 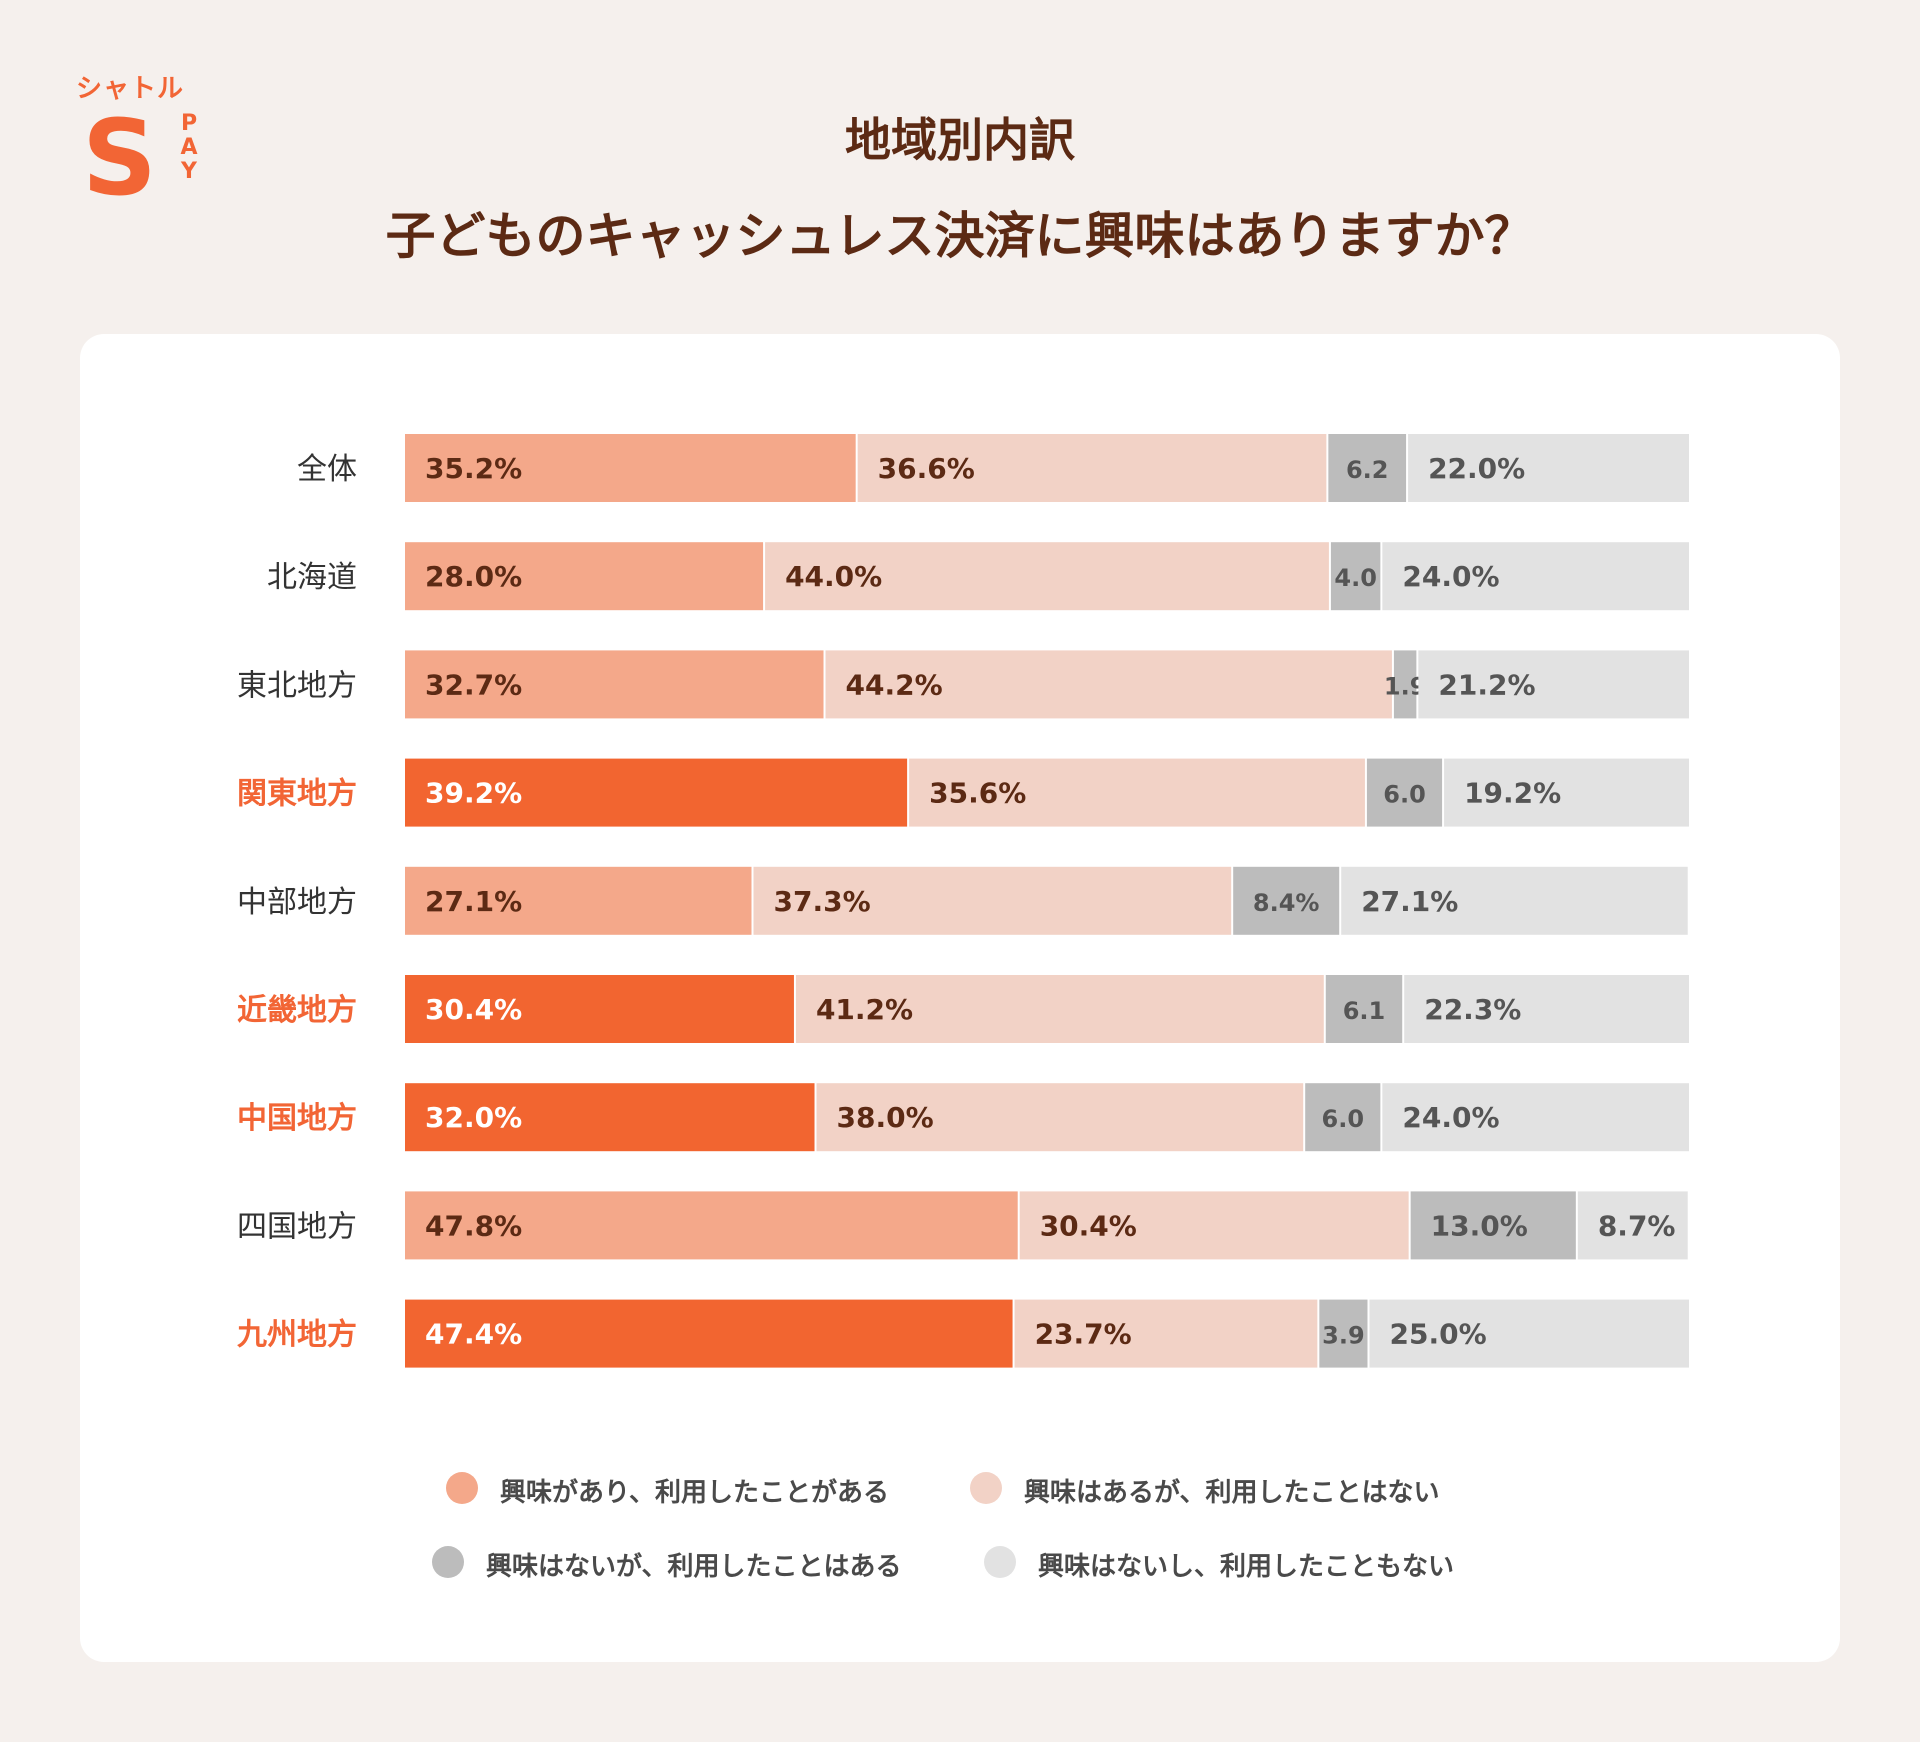 What do you see at coordinates (473, 576) in the screenshot?
I see `data-label: 28.0%` at bounding box center [473, 576].